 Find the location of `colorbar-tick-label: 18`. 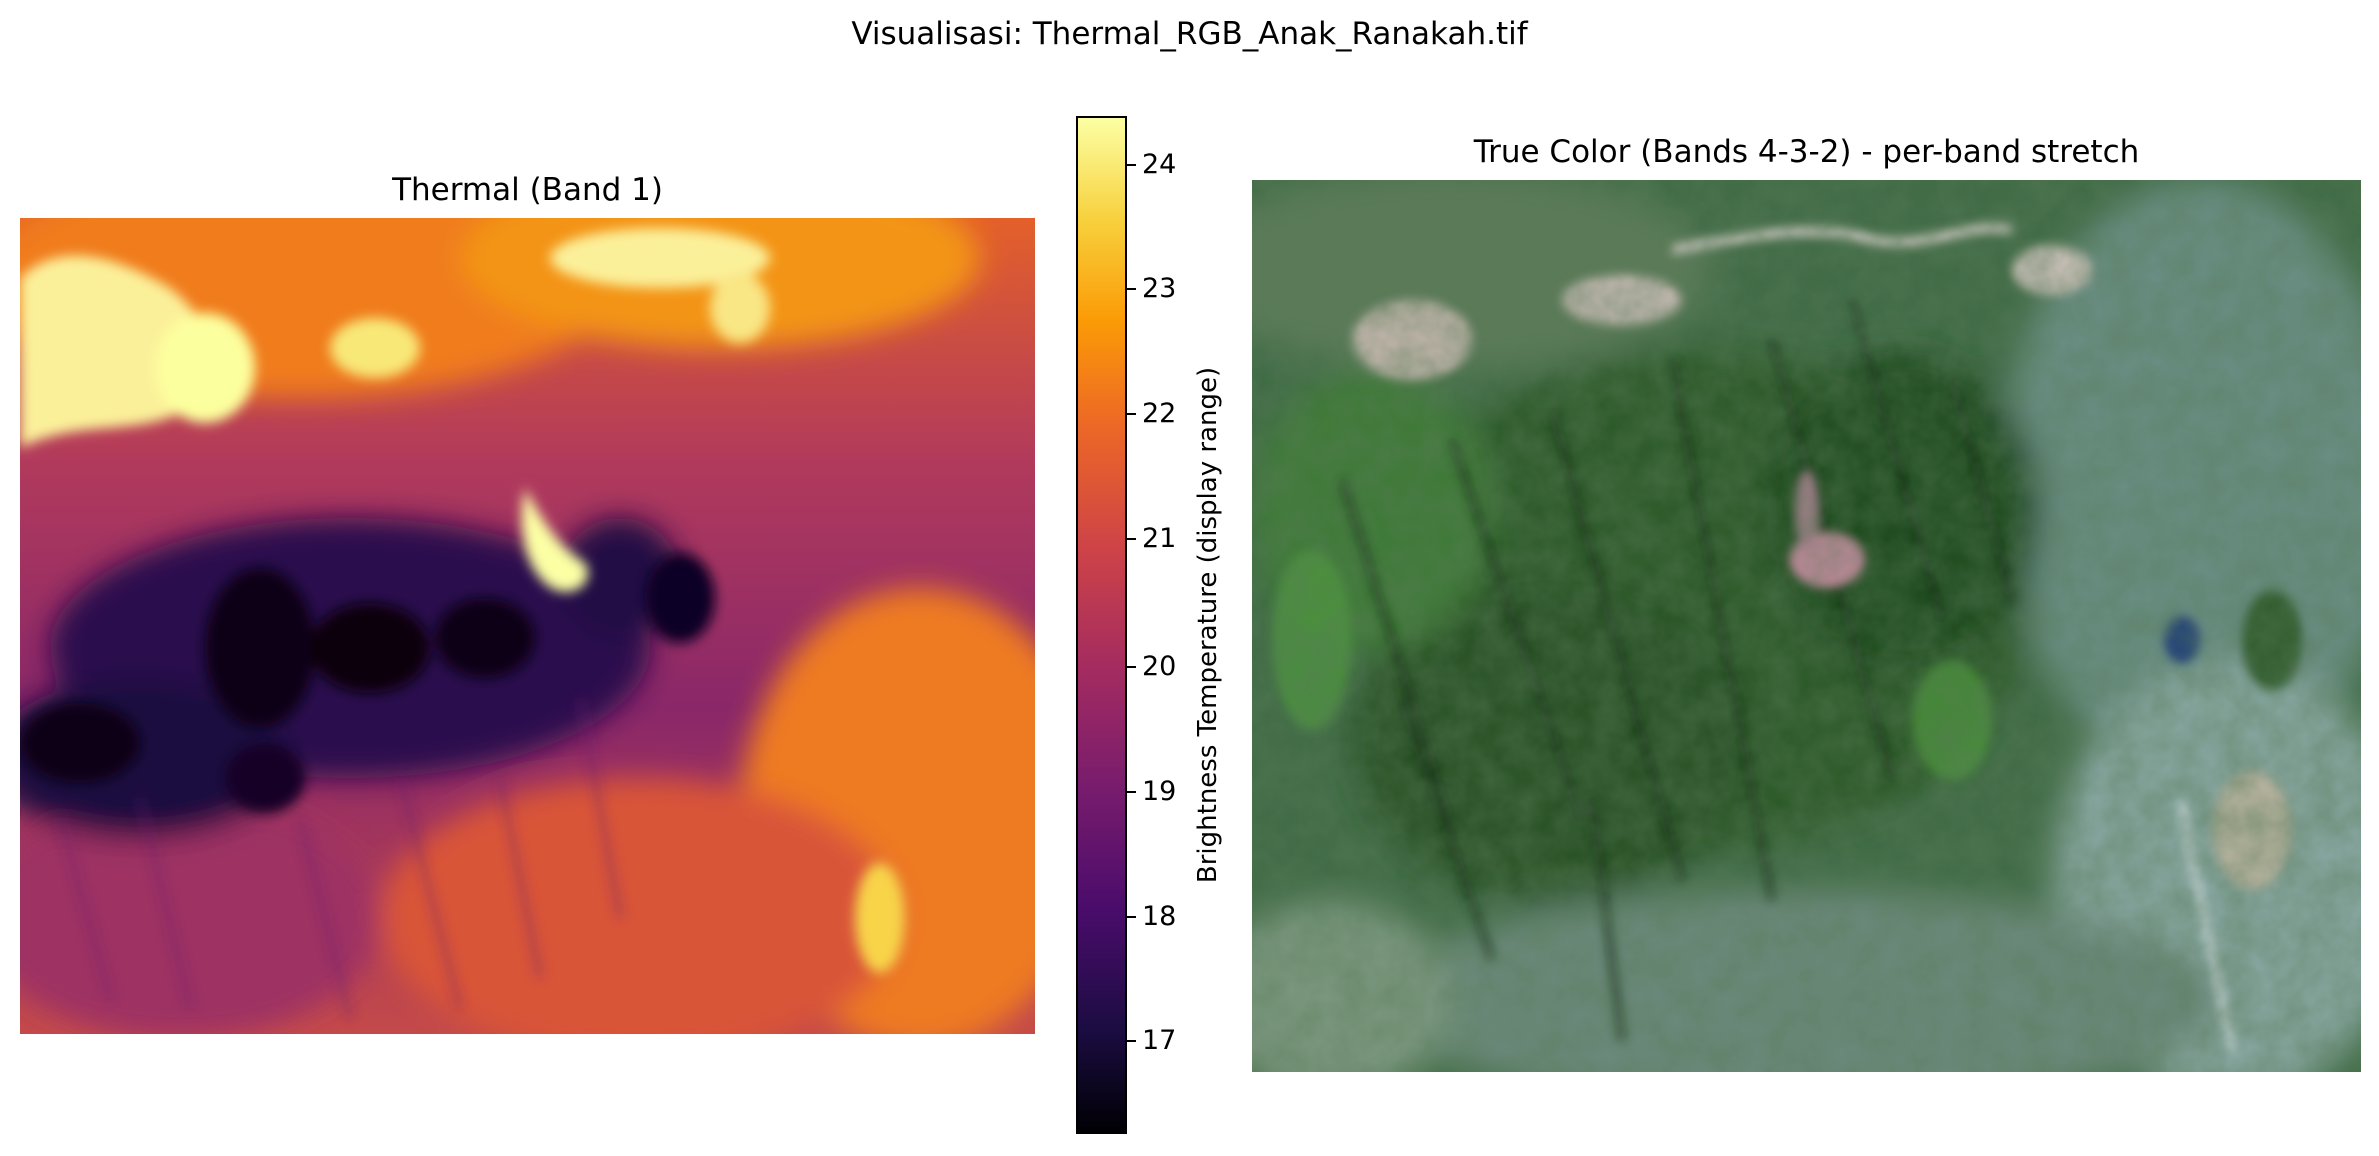

colorbar-tick-label: 18 is located at coordinates (1159, 916).